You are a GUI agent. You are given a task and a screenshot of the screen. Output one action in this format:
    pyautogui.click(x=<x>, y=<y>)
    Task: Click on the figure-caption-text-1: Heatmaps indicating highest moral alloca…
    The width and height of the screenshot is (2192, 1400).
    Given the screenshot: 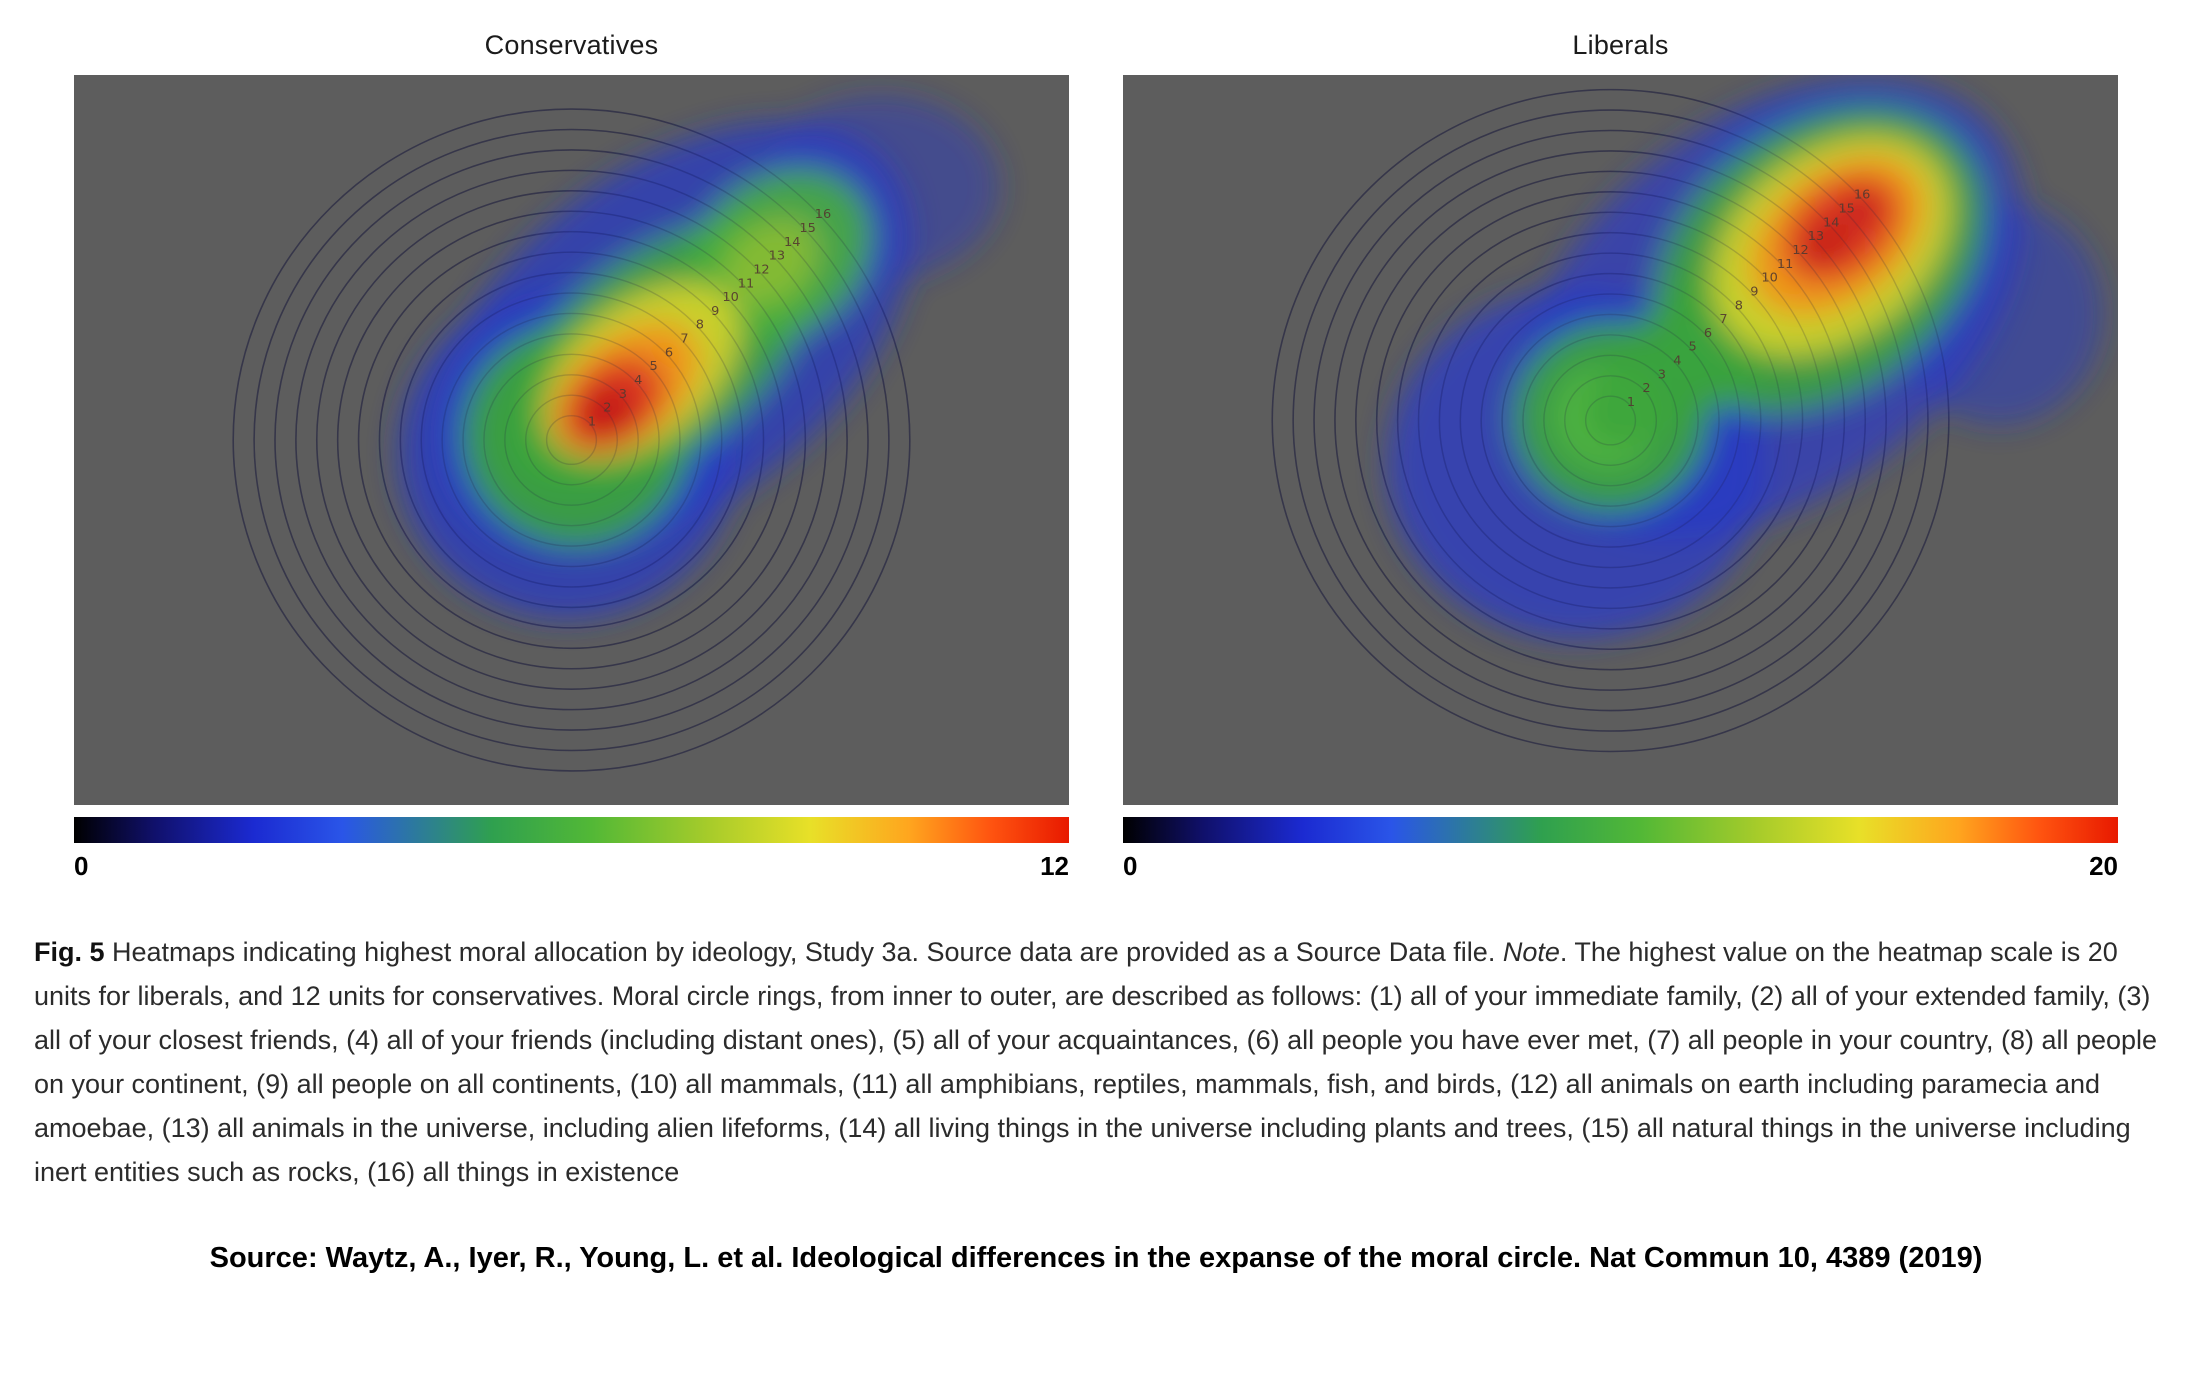 What is the action you would take?
    pyautogui.click(x=803, y=952)
    